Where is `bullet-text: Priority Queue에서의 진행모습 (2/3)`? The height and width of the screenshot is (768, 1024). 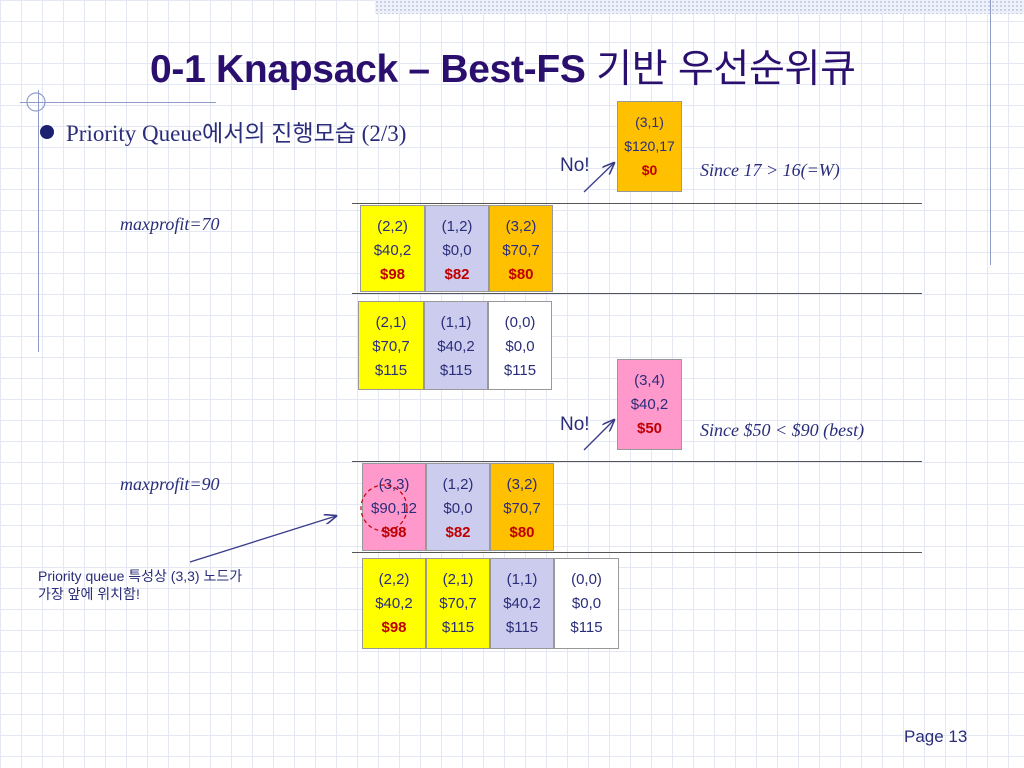
bullet-text: Priority Queue에서의 진행모습 (2/3) is located at coordinates (236, 133).